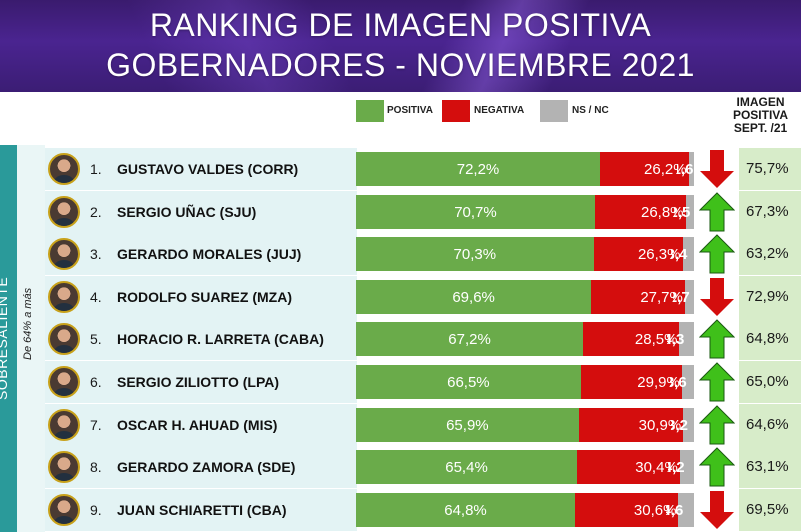 The height and width of the screenshot is (532, 801). I want to click on previous-positive-value: 64,8%, so click(767, 339).